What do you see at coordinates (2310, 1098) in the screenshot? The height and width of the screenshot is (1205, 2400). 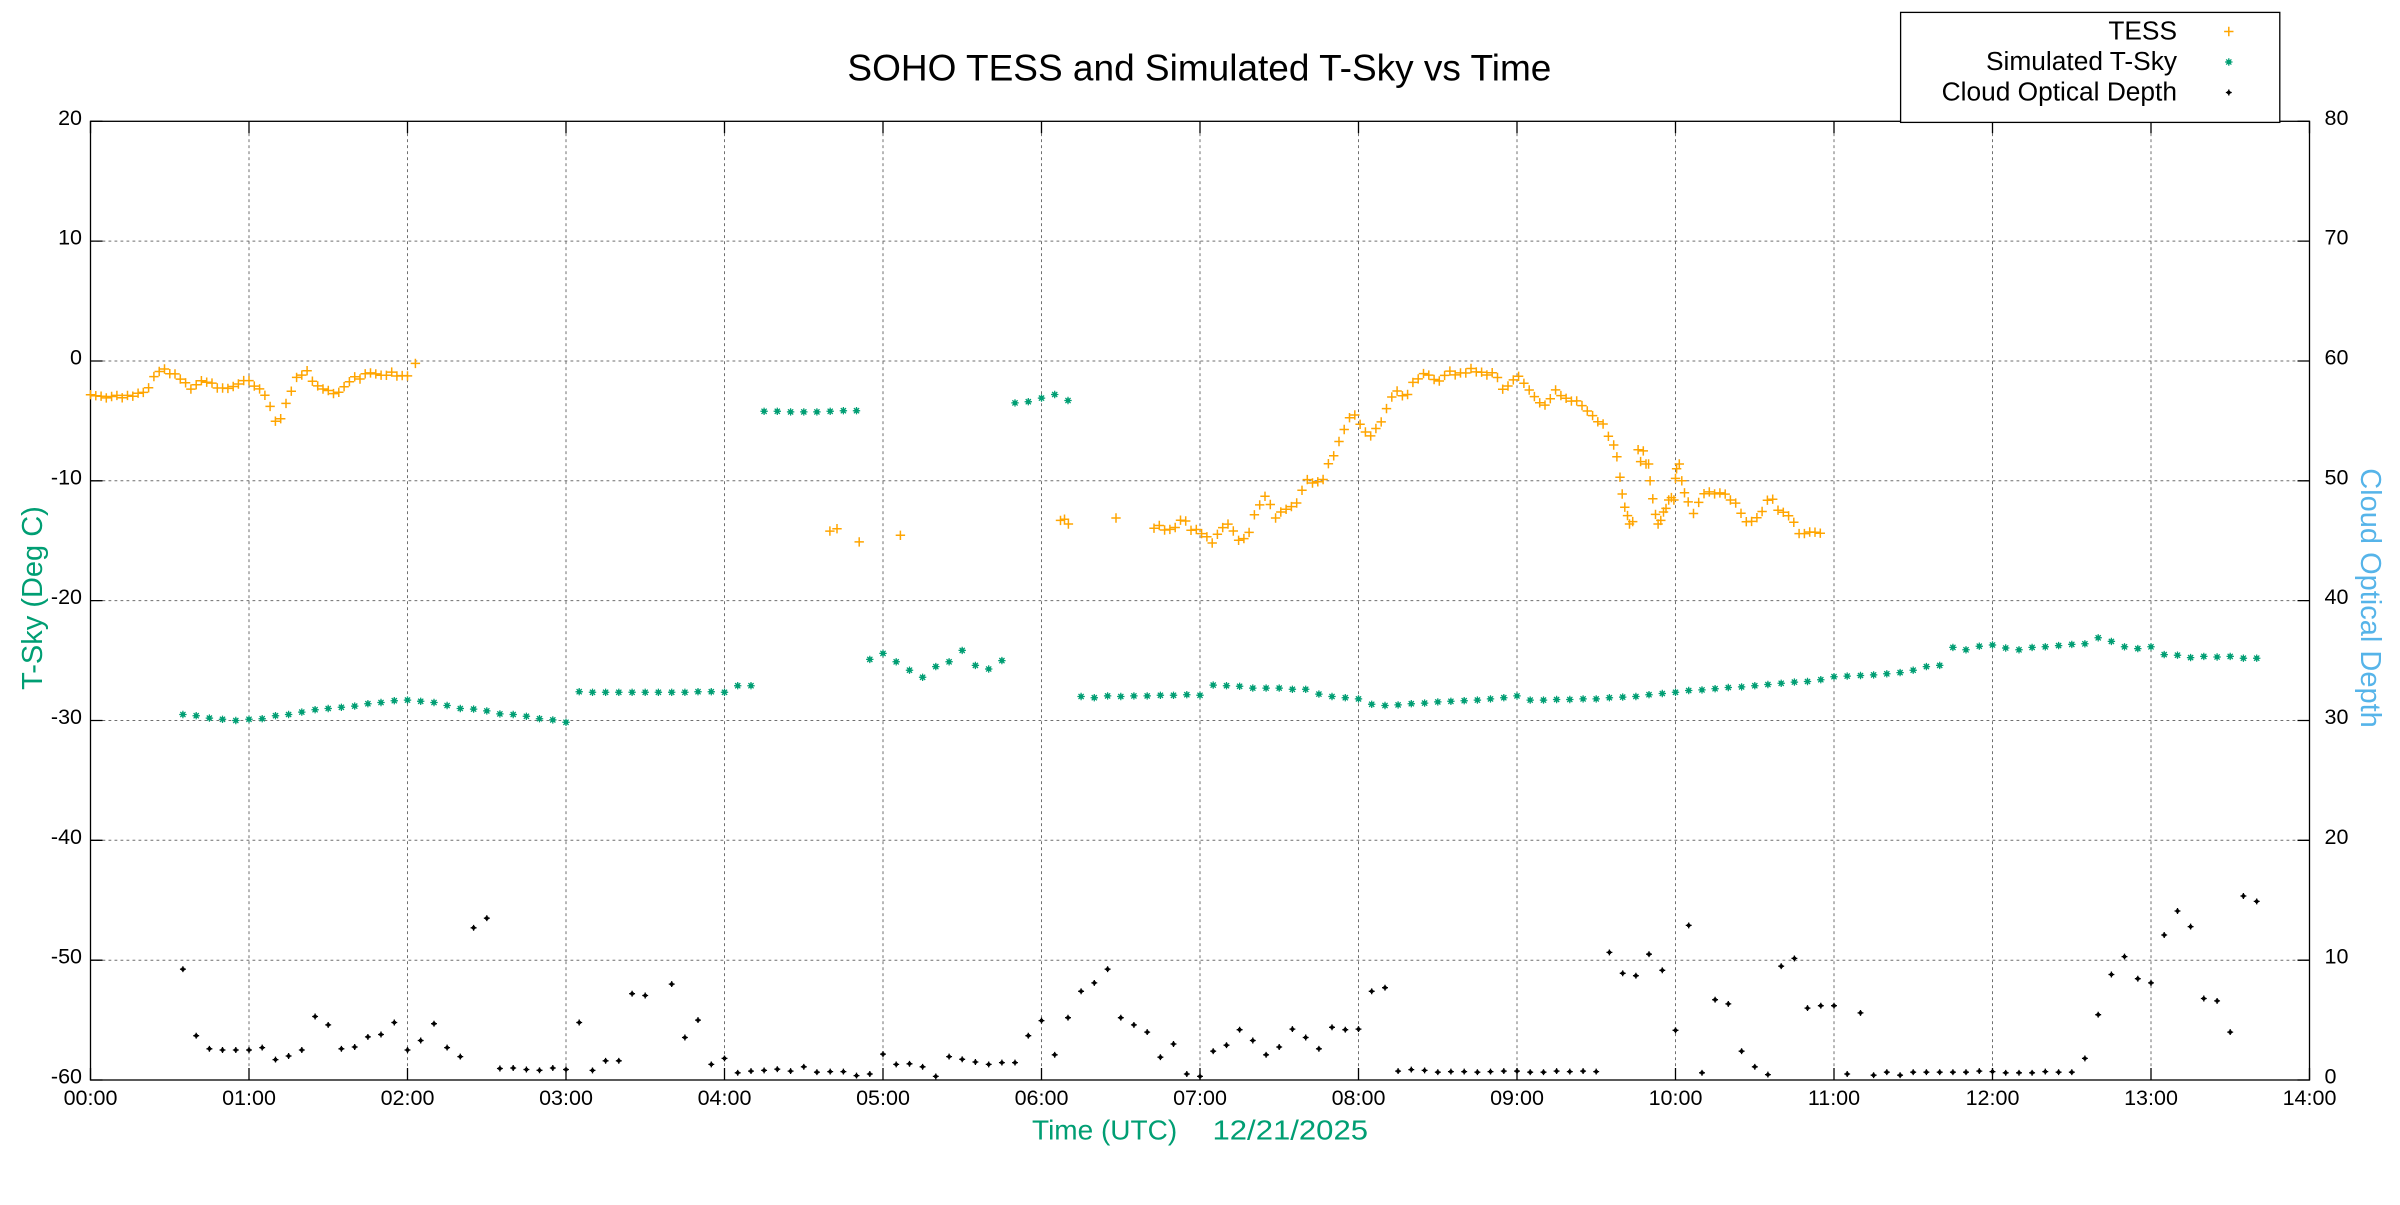 I see `svg-text: 14:00` at bounding box center [2310, 1098].